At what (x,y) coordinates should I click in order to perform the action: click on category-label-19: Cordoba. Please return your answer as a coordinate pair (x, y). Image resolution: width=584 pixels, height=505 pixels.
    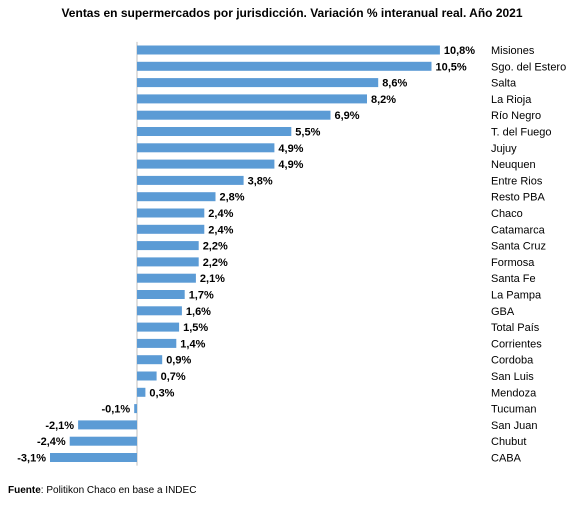
    Looking at the image, I should click on (512, 361).